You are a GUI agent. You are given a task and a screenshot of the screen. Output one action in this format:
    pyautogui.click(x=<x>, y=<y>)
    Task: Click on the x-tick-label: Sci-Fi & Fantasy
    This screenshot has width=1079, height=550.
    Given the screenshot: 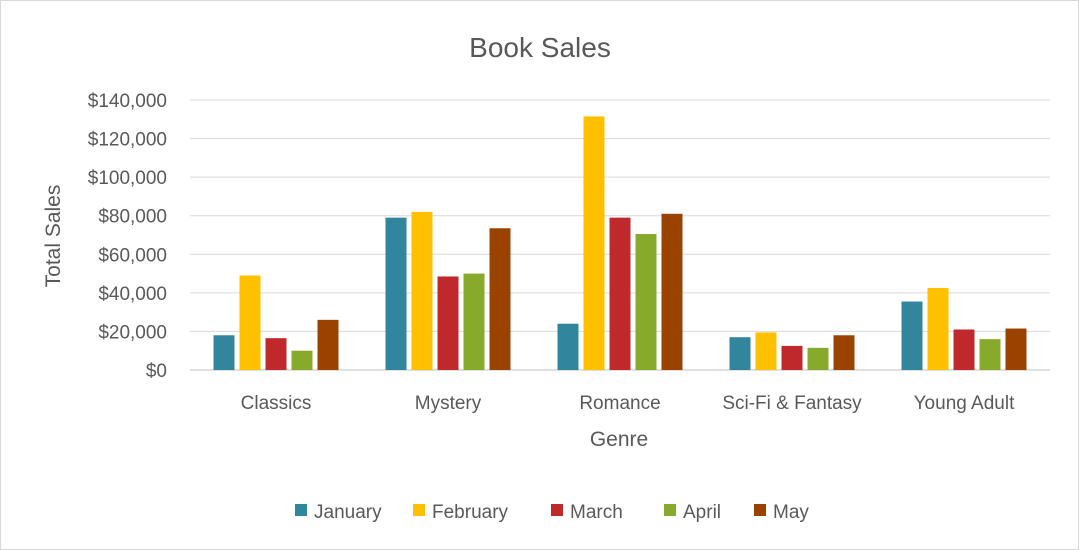 What is the action you would take?
    pyautogui.click(x=792, y=403)
    